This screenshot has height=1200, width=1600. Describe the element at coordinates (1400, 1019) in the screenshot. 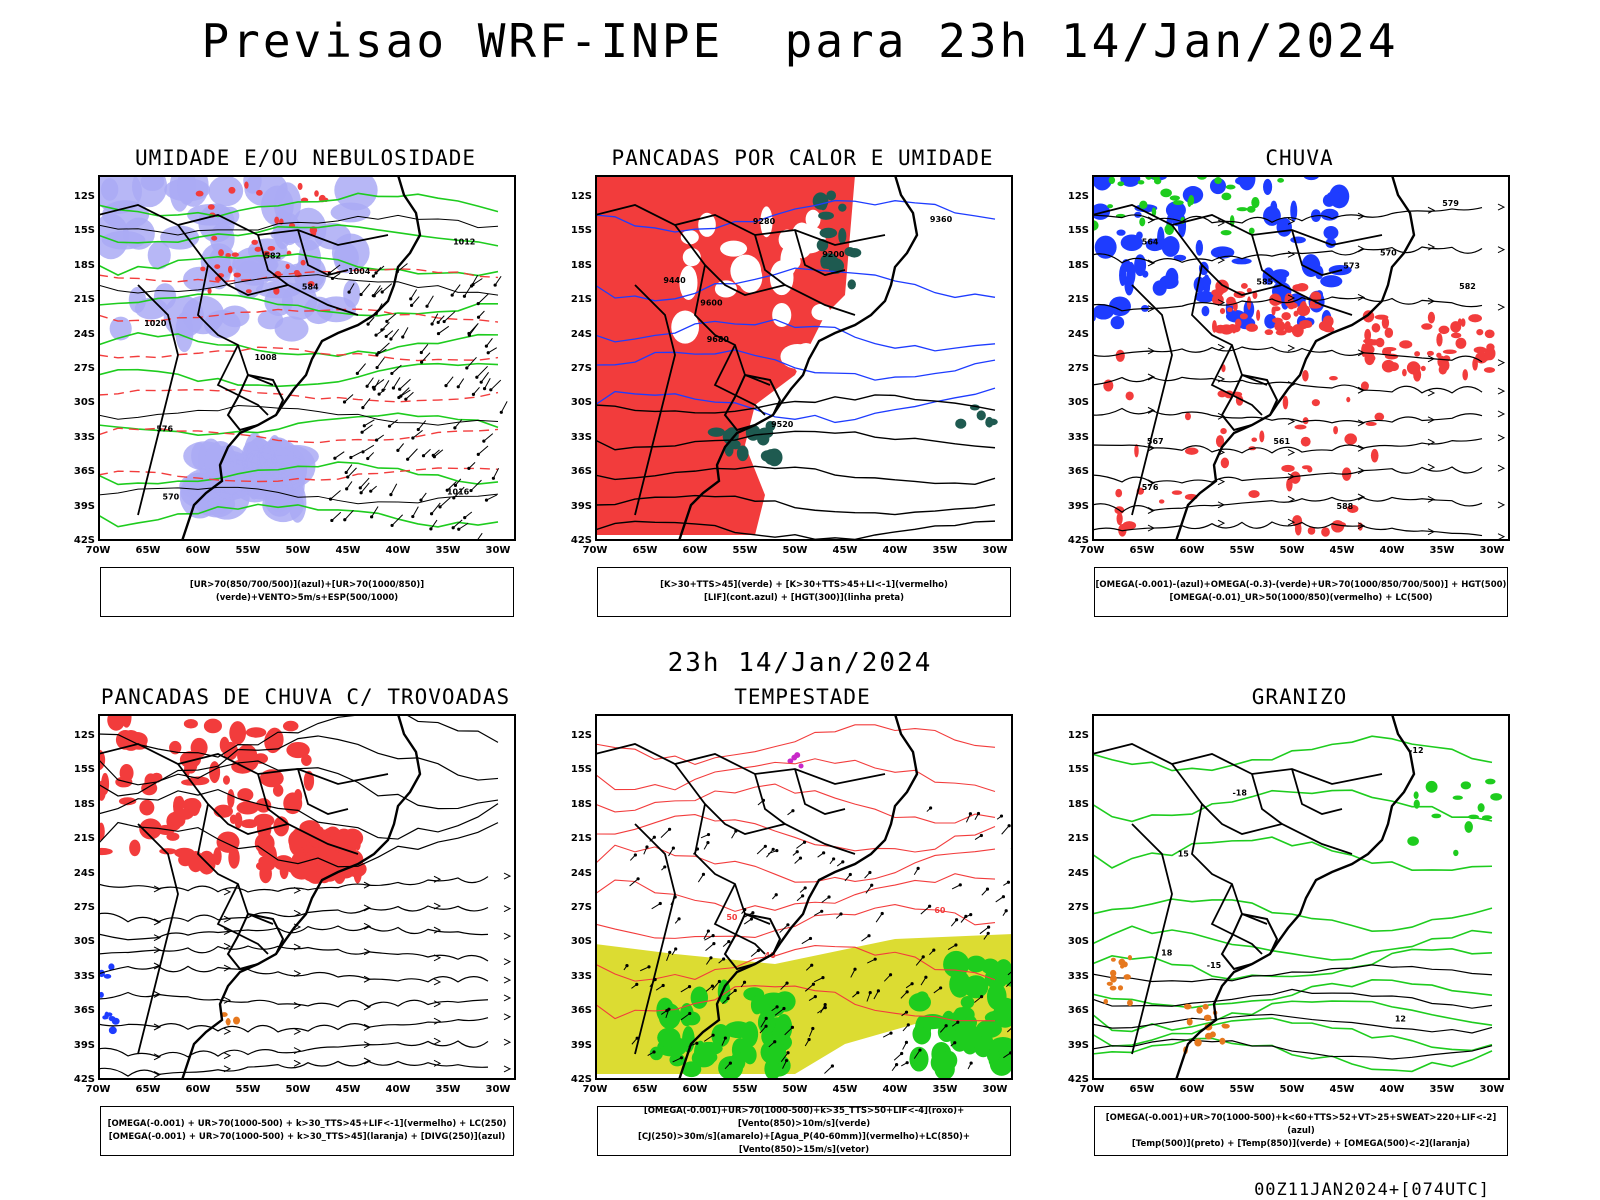

I see `contour-label: 12` at that location.